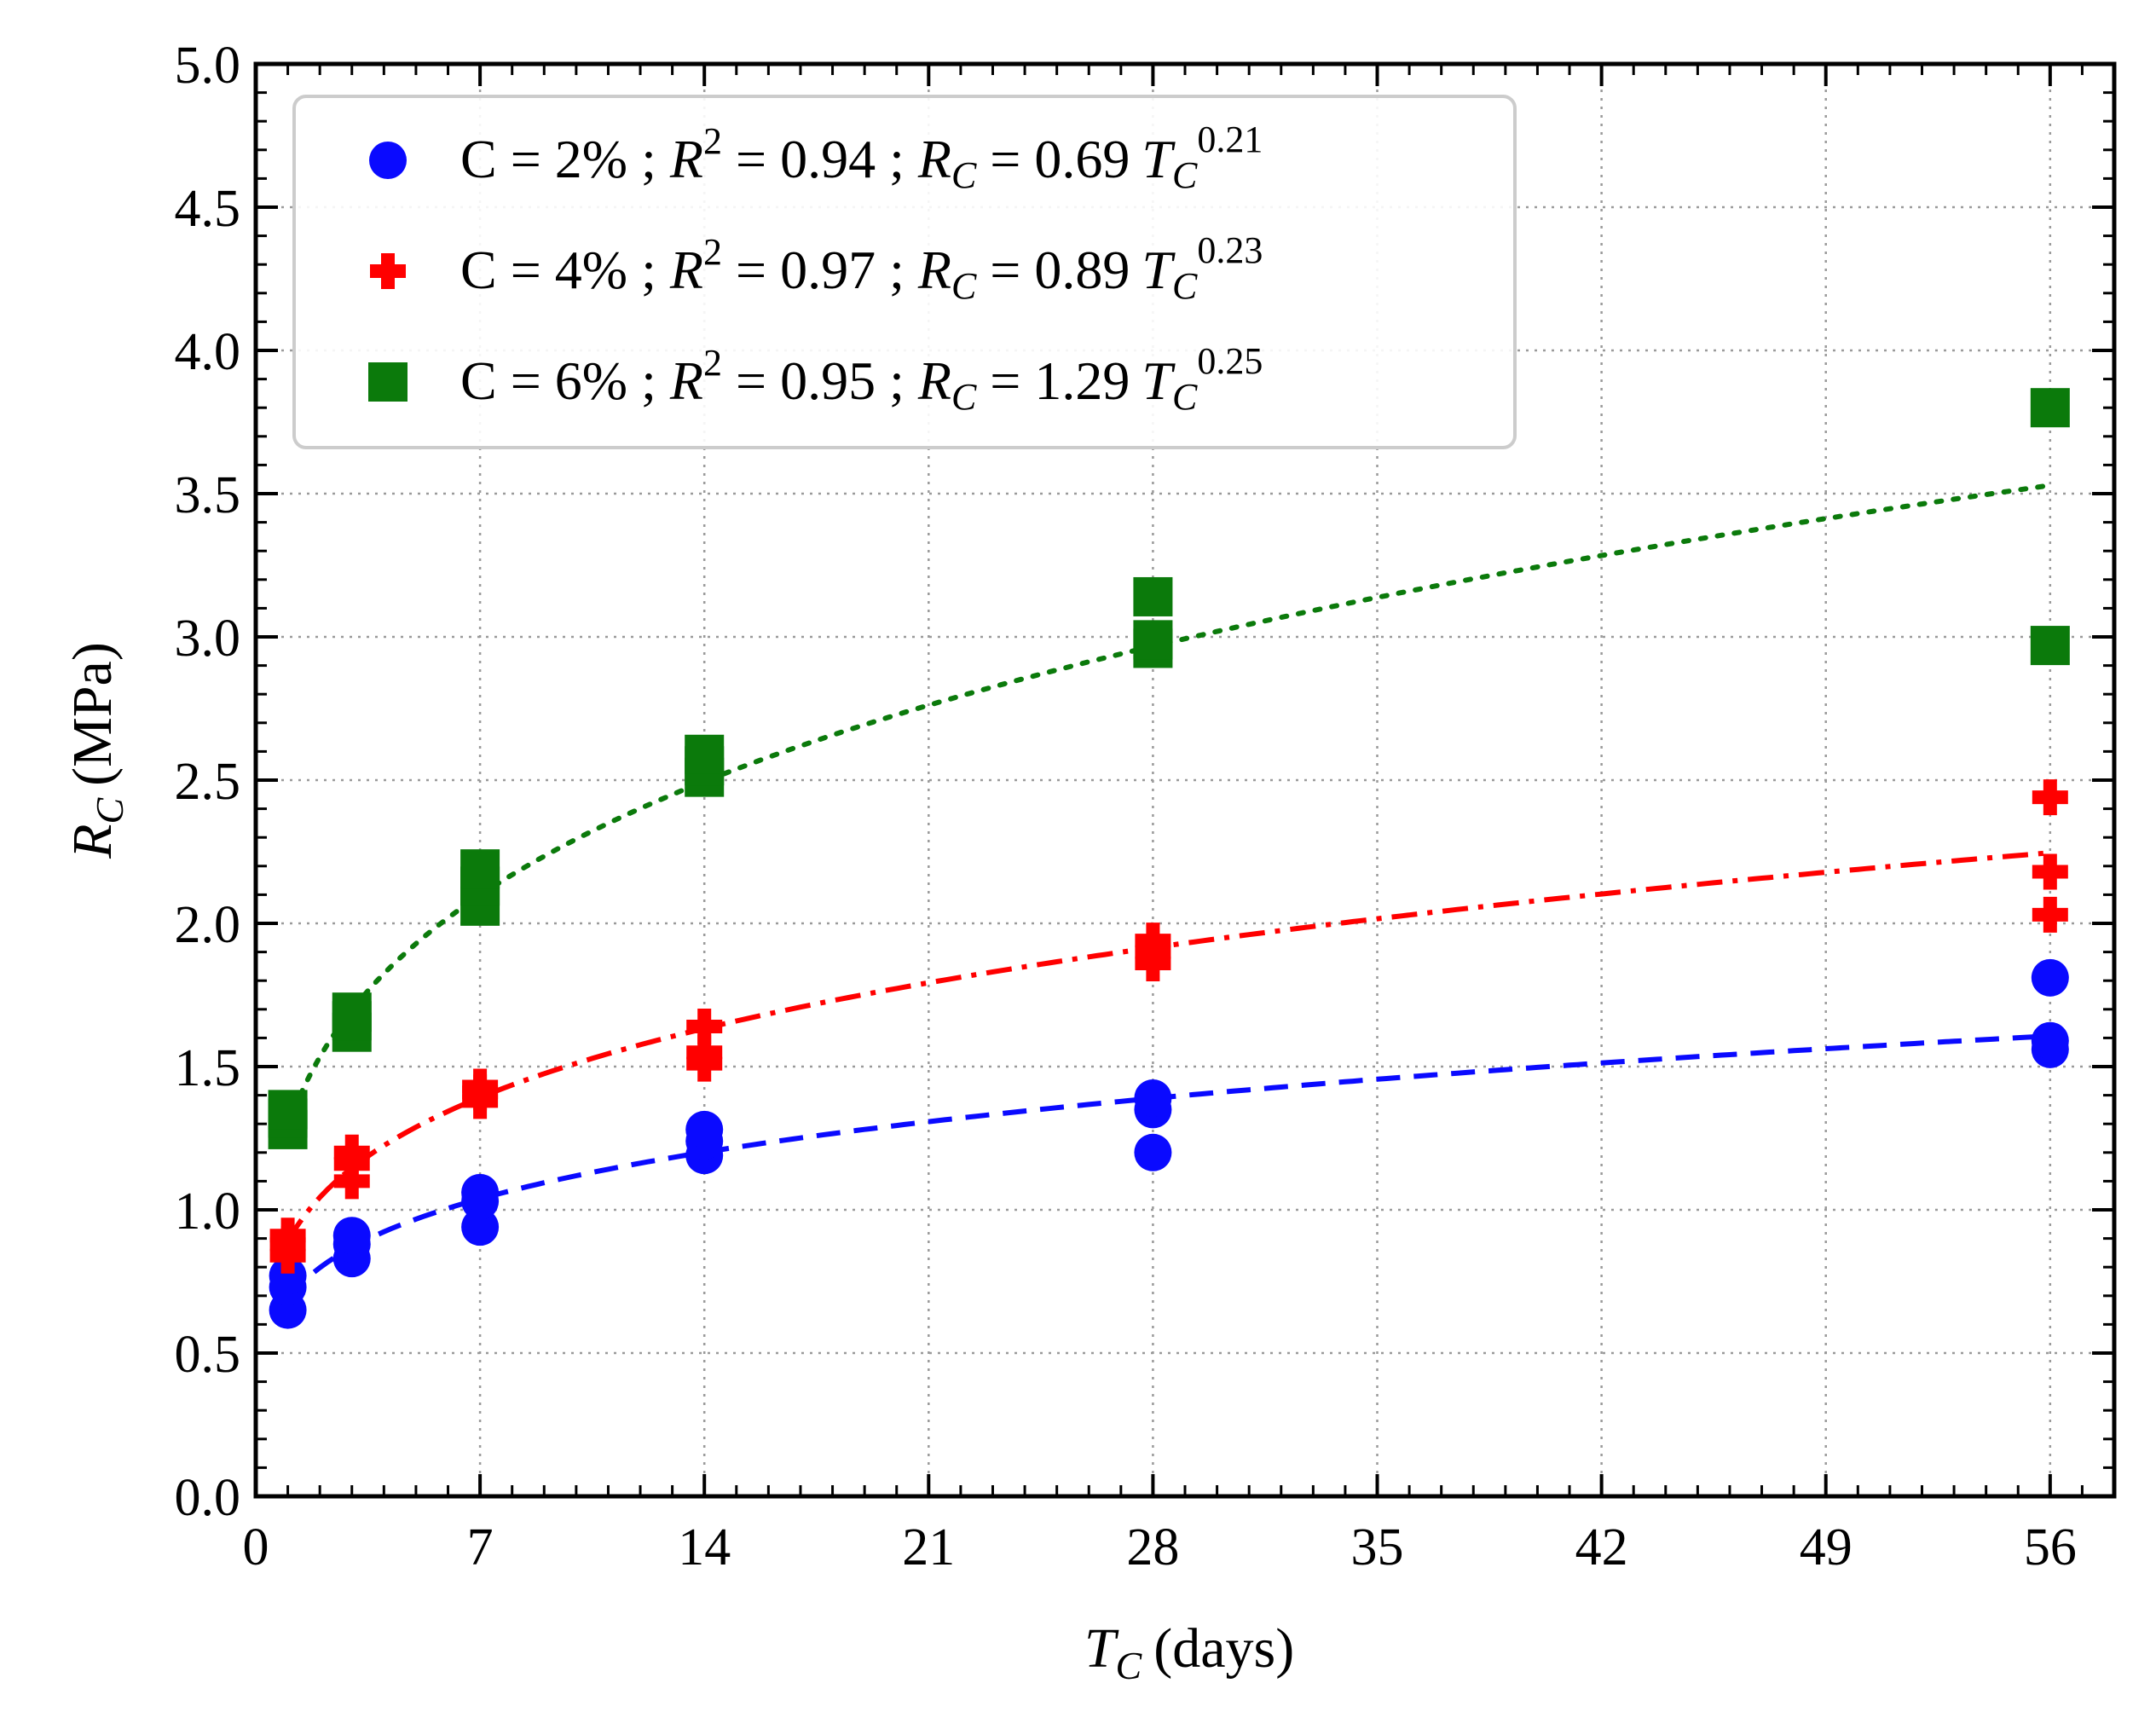 The width and height of the screenshot is (2156, 1712). Describe the element at coordinates (1230, 250) in the screenshot. I see `legend-exp: 0.23` at that location.